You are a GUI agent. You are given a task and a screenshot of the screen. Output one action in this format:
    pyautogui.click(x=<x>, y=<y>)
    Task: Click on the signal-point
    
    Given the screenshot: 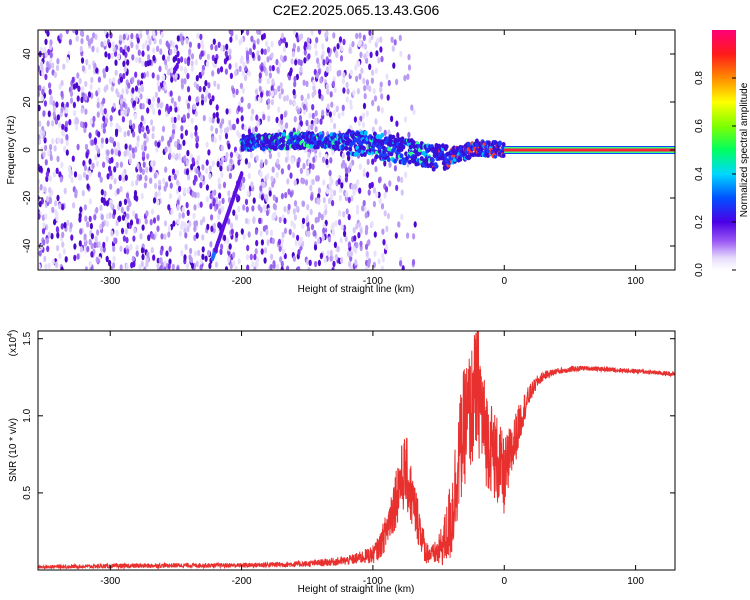 What is the action you would take?
    pyautogui.click(x=259, y=136)
    